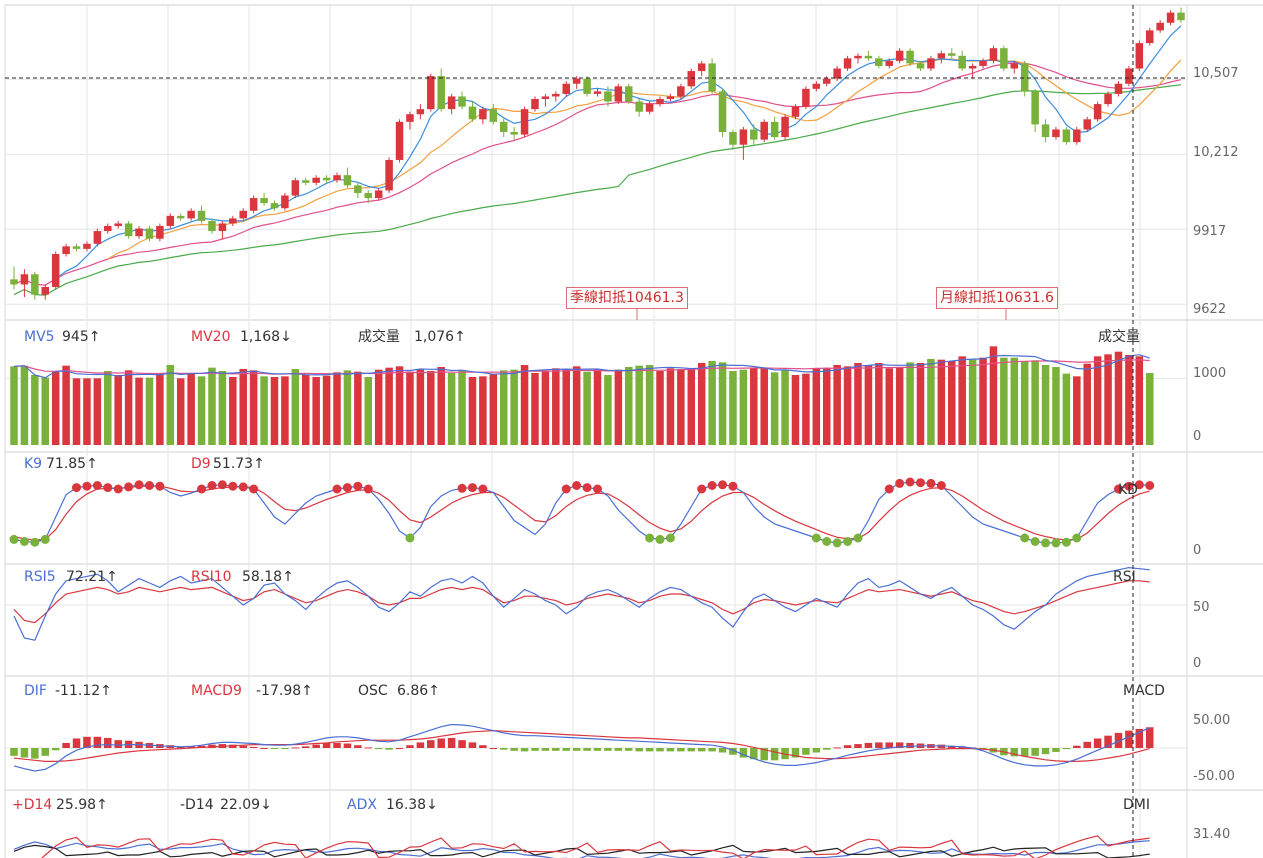 This screenshot has width=1263, height=858. Describe the element at coordinates (581, 513) in the screenshot. I see `d9-line` at that location.